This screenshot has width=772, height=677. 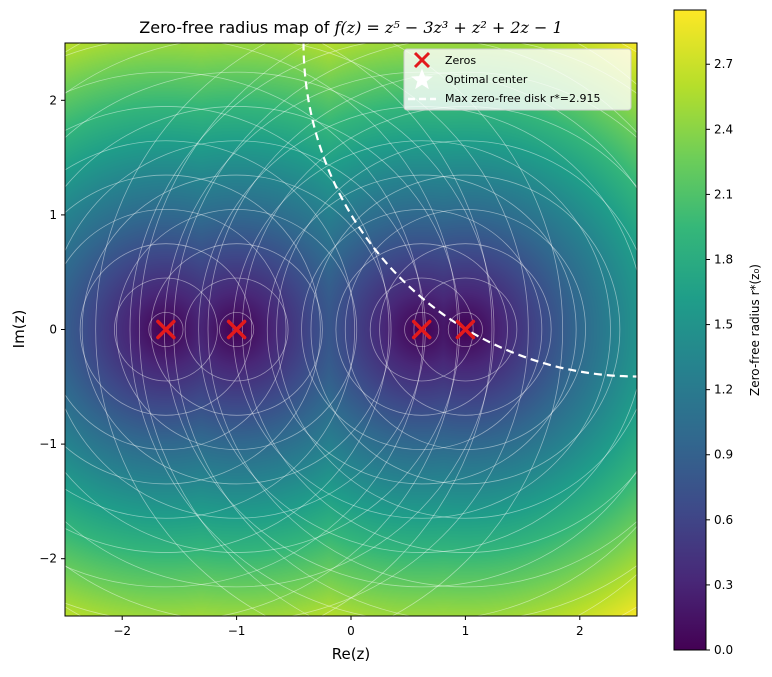 What do you see at coordinates (19, 329) in the screenshot?
I see `y-axis-label: Im(z)` at bounding box center [19, 329].